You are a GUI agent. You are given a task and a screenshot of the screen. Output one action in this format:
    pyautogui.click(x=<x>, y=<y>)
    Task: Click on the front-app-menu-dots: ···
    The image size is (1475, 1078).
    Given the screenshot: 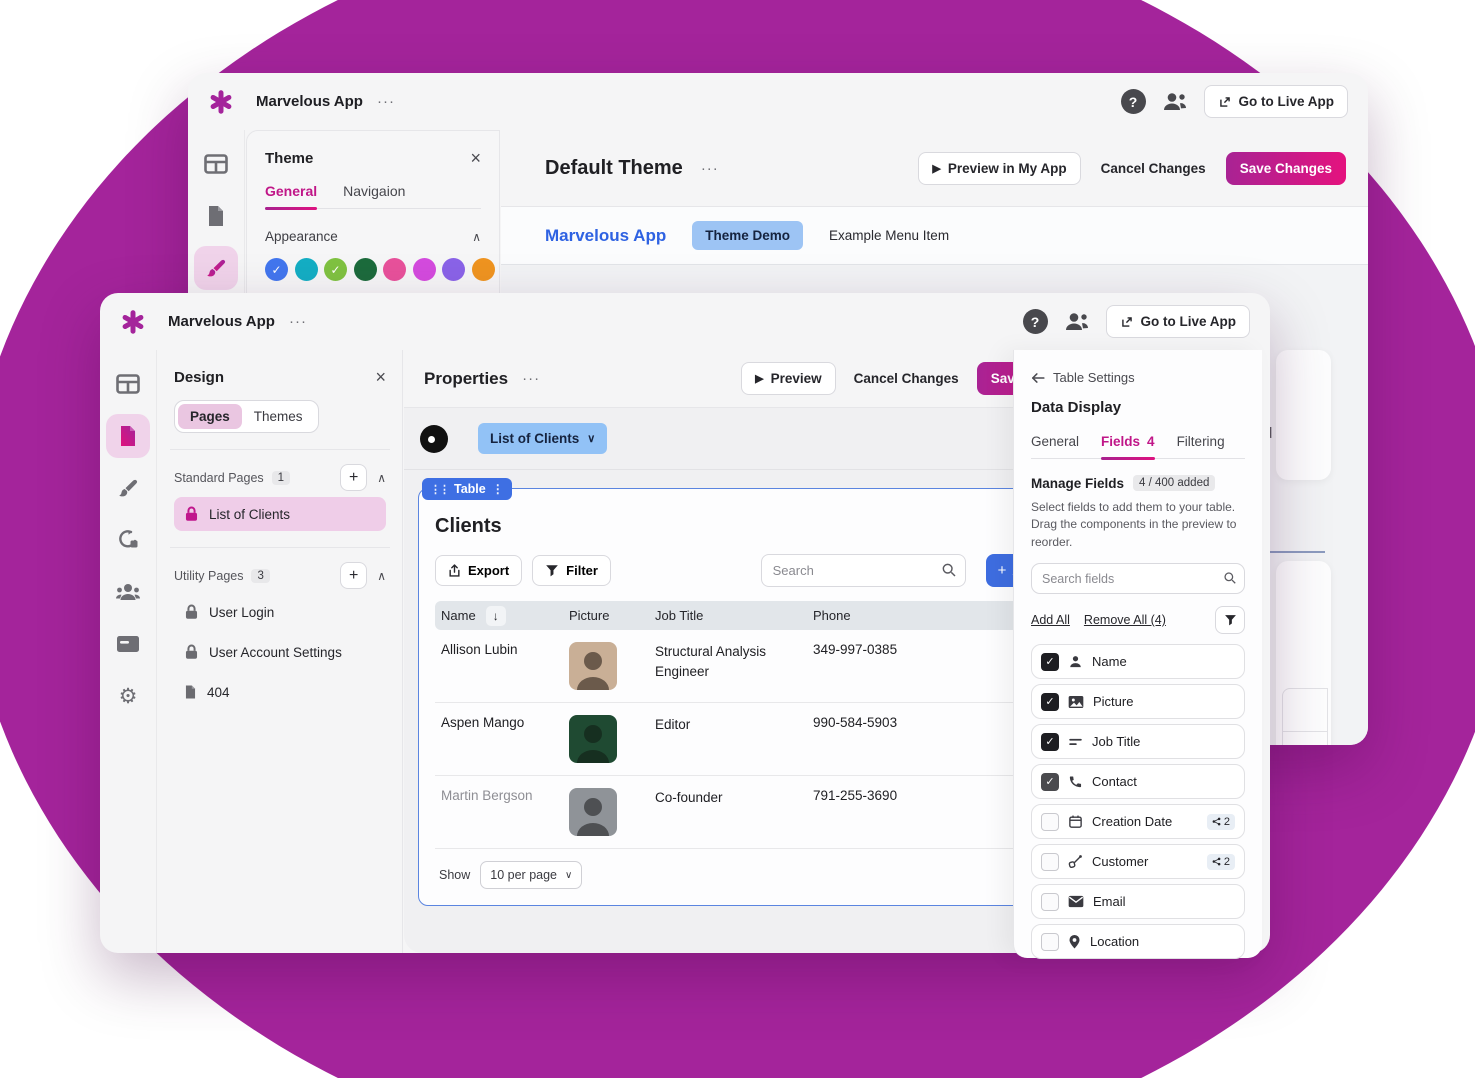 What is the action you would take?
    pyautogui.click(x=297, y=321)
    